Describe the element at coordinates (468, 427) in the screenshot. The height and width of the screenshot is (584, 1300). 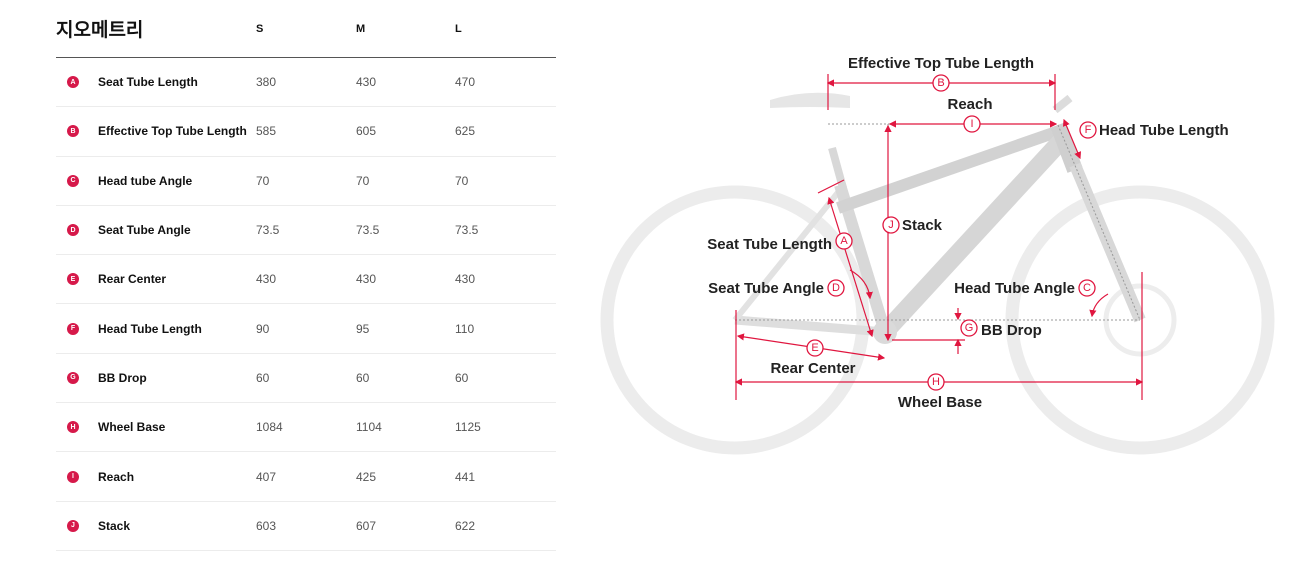
I see `value-l: 1125` at that location.